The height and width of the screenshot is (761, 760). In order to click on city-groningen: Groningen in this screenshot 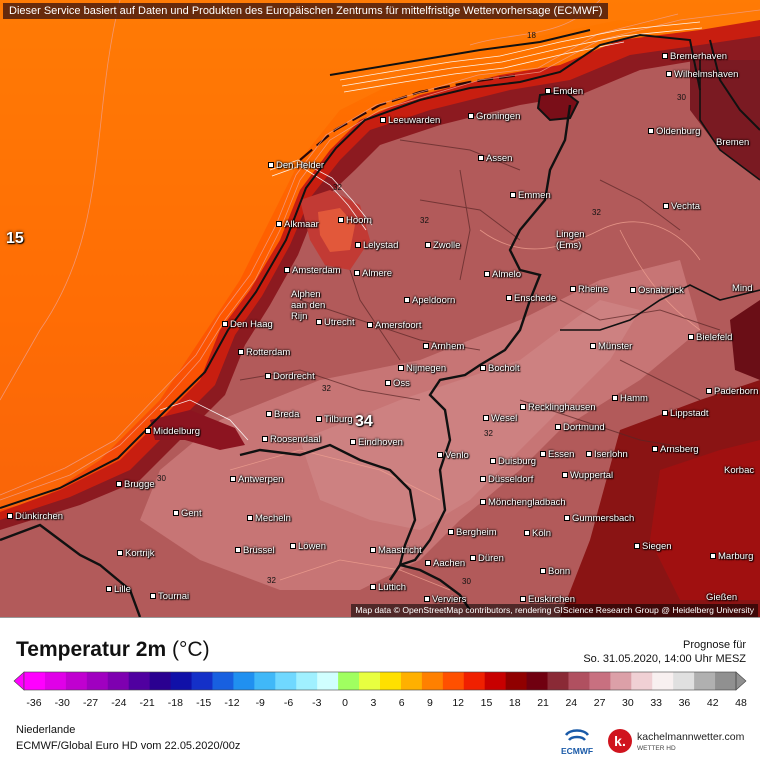, I will do `click(494, 116)`.